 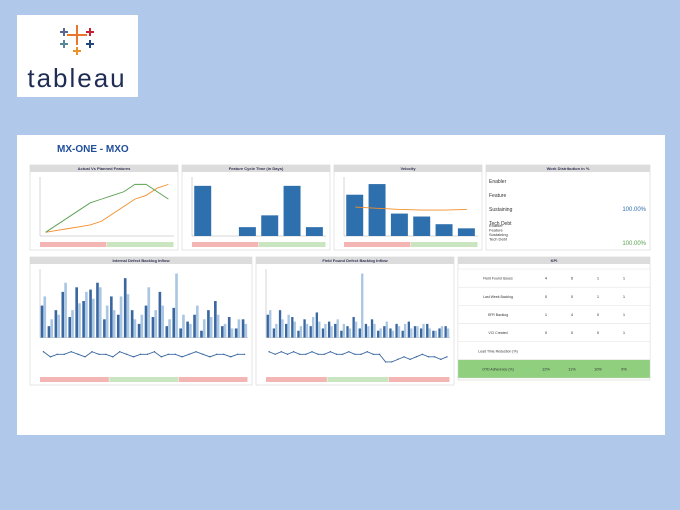 I want to click on logo-text: tableau, so click(x=76, y=78).